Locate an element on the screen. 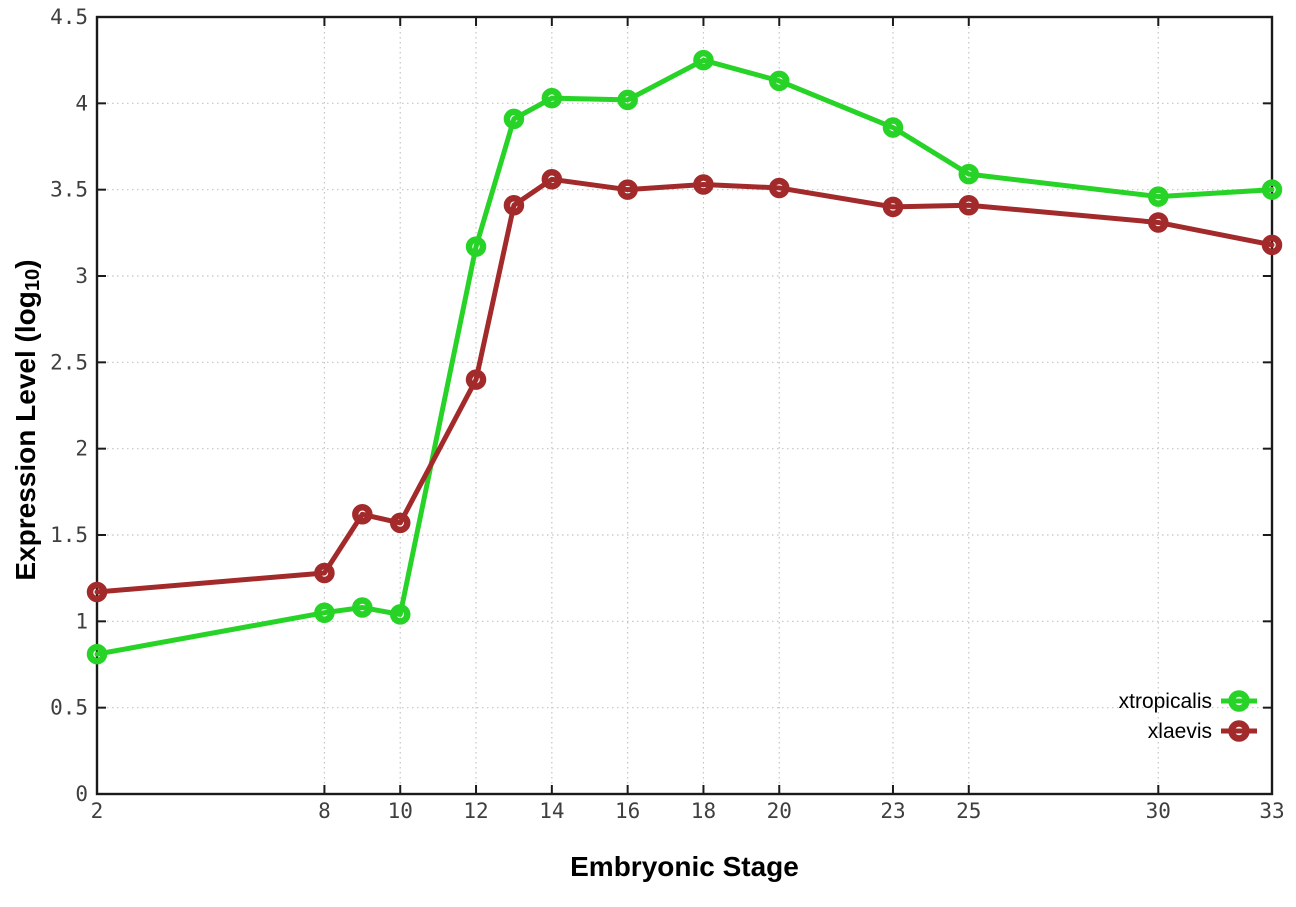 The width and height of the screenshot is (1296, 907). legend-entry-xtropicalis: xtropicalis is located at coordinates (1188, 701).